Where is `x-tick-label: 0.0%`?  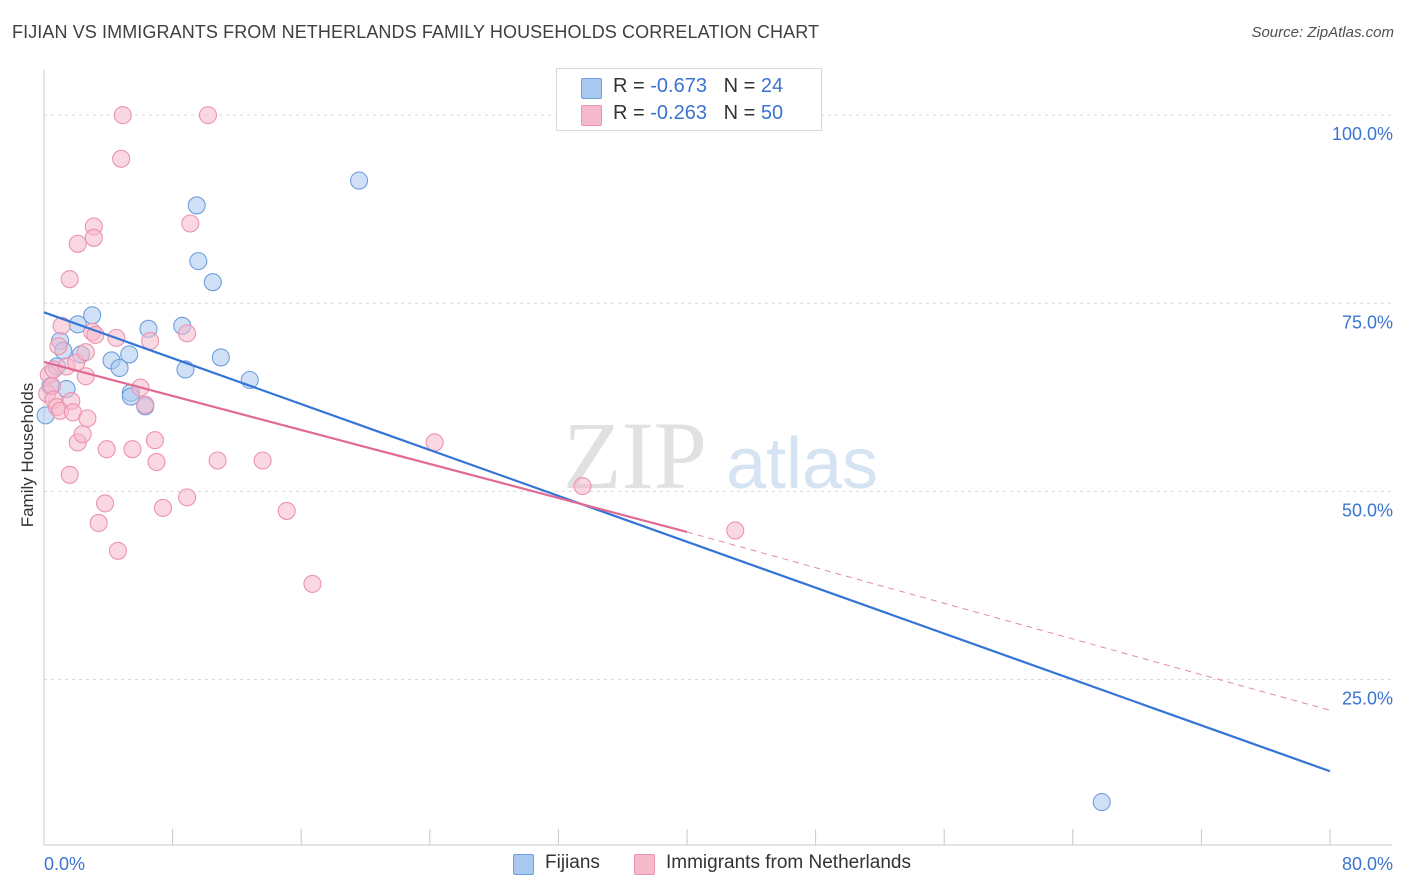 x-tick-label: 0.0% is located at coordinates (64, 864).